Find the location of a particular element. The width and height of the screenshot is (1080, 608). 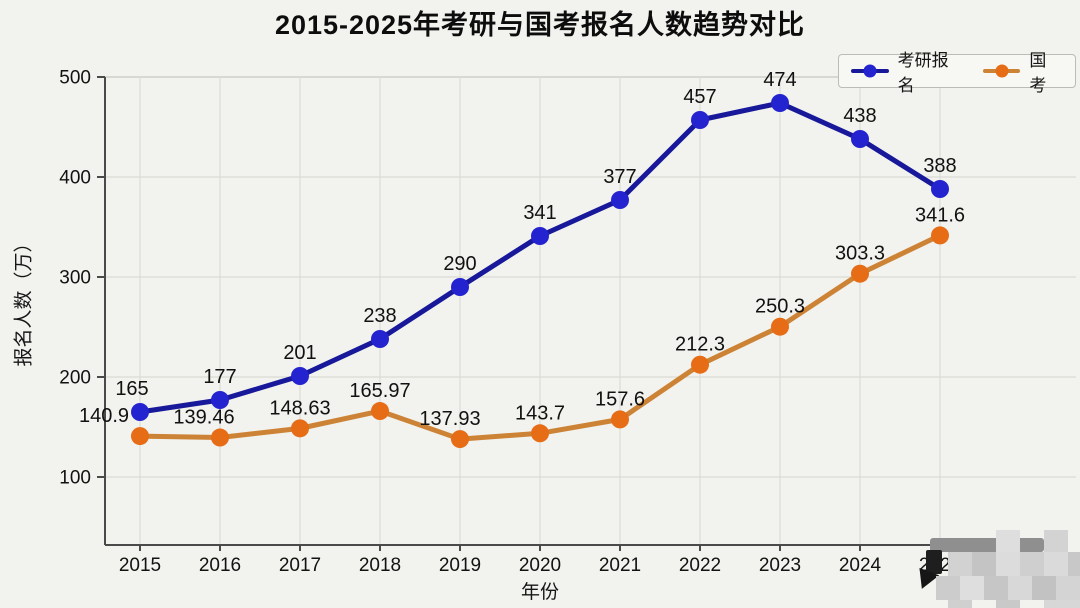

legend-box: 考研报名 国考 is located at coordinates (957, 73).